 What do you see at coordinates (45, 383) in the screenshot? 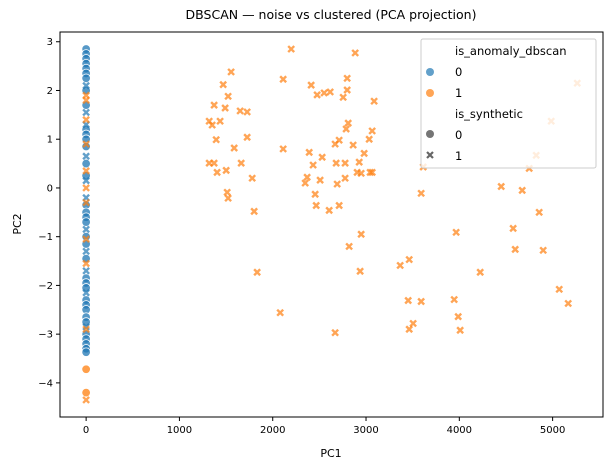
I see `y-tick-label: −4` at bounding box center [45, 383].